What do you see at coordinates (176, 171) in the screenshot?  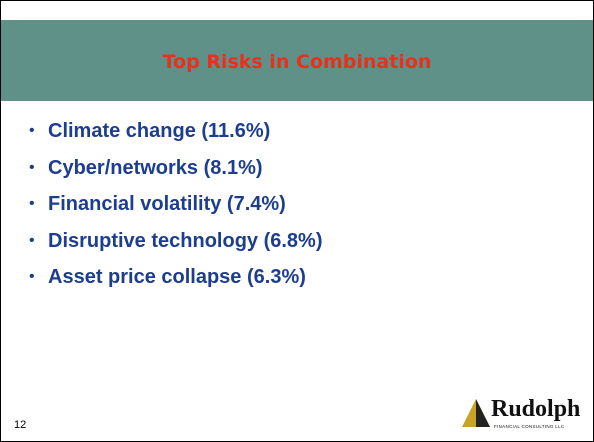 I see `bullet: Cyber/networks (8.1%)` at bounding box center [176, 171].